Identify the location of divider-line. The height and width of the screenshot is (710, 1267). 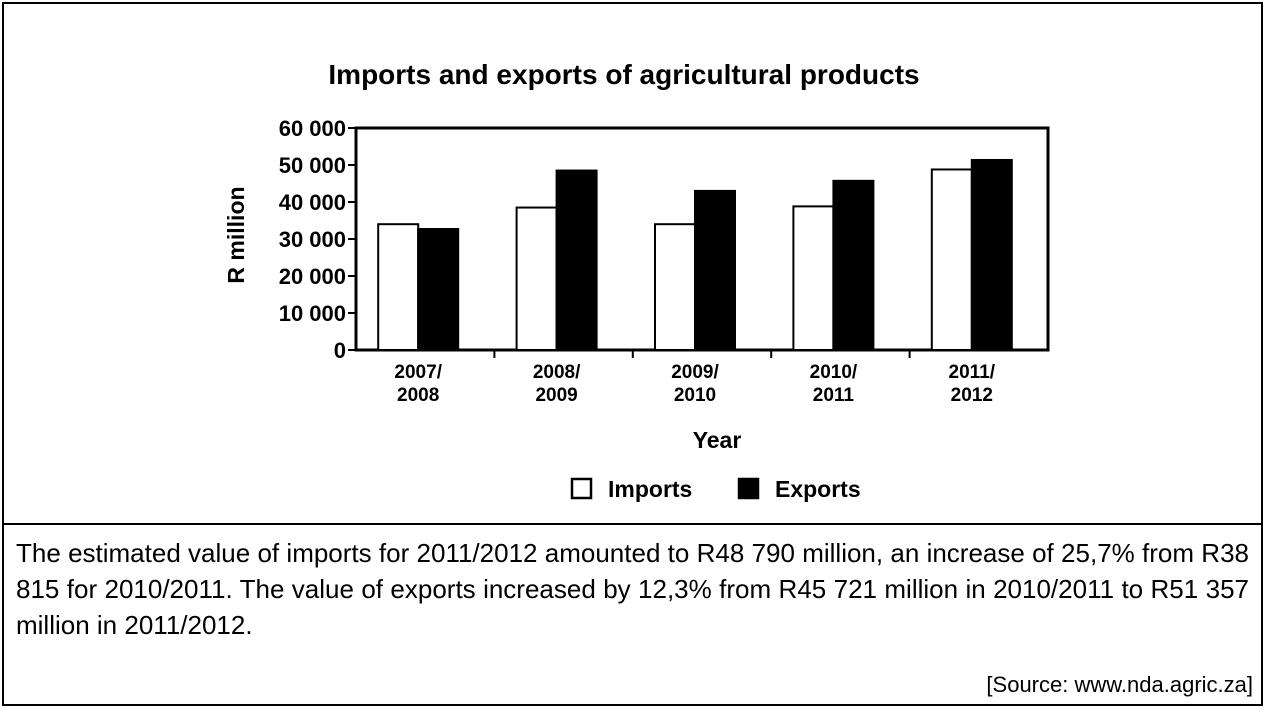
(632, 524).